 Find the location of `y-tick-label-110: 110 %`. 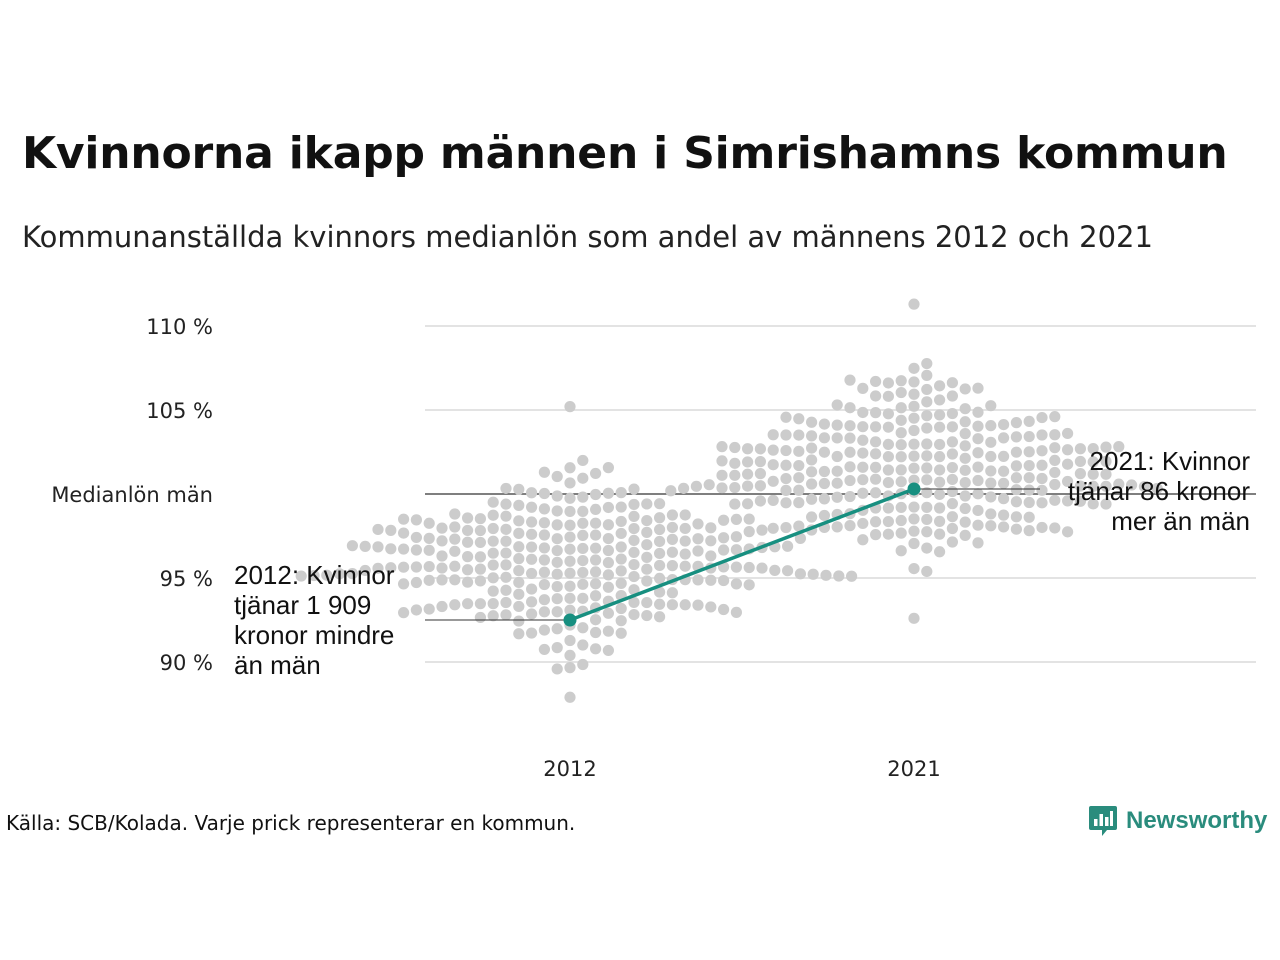

y-tick-label-110: 110 % is located at coordinates (179, 327).